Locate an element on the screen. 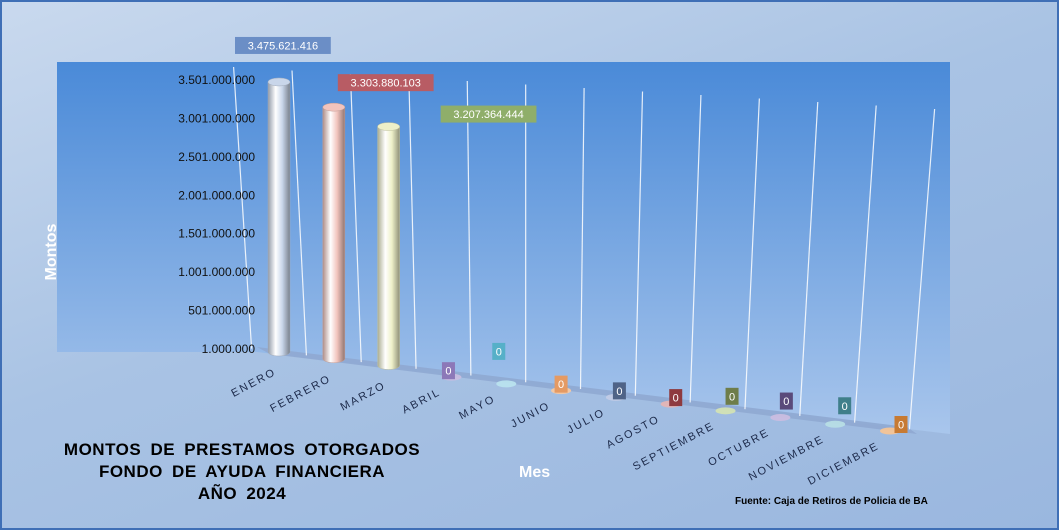  y-tick-label: 3.001.000.000 is located at coordinates (216, 118).